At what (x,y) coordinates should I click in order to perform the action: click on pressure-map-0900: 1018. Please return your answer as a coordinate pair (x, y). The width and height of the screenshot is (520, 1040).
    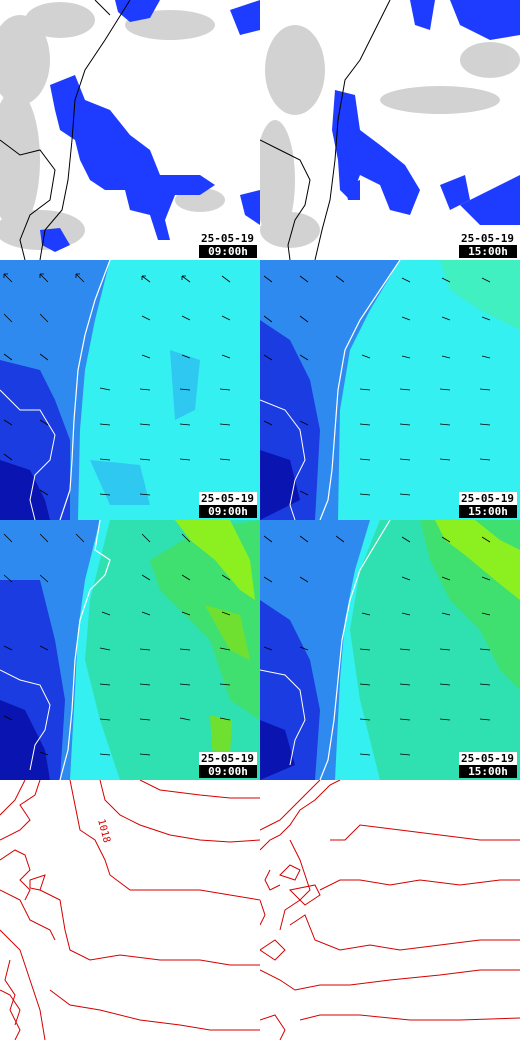
    Looking at the image, I should click on (130, 910).